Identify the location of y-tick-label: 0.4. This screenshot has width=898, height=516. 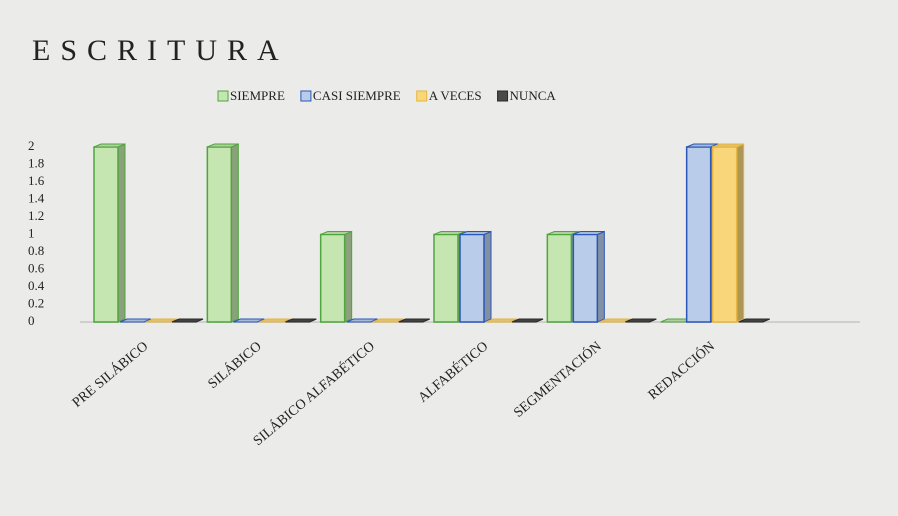
(36, 285).